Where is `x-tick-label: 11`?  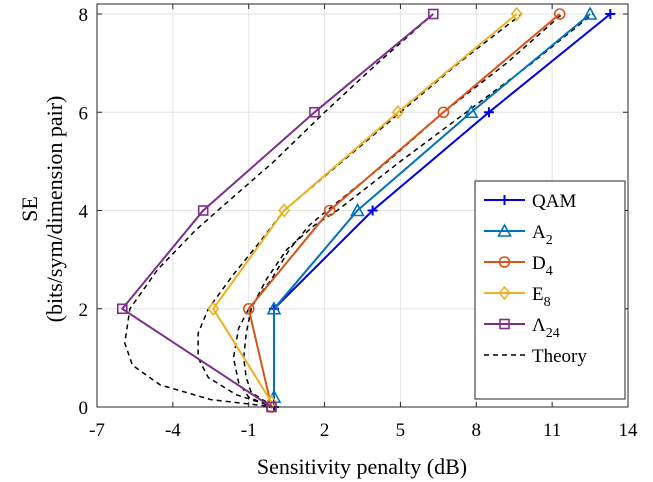 x-tick-label: 11 is located at coordinates (552, 430).